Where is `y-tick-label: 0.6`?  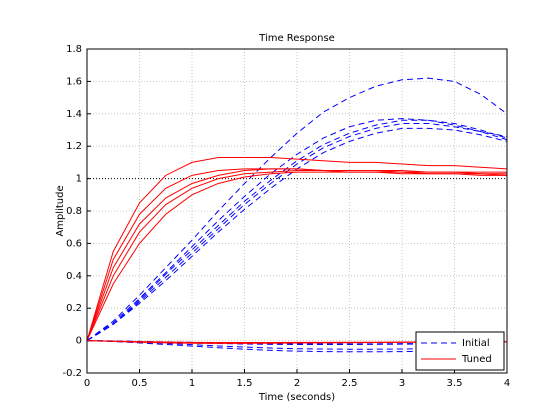 y-tick-label: 0.6 is located at coordinates (74, 243).